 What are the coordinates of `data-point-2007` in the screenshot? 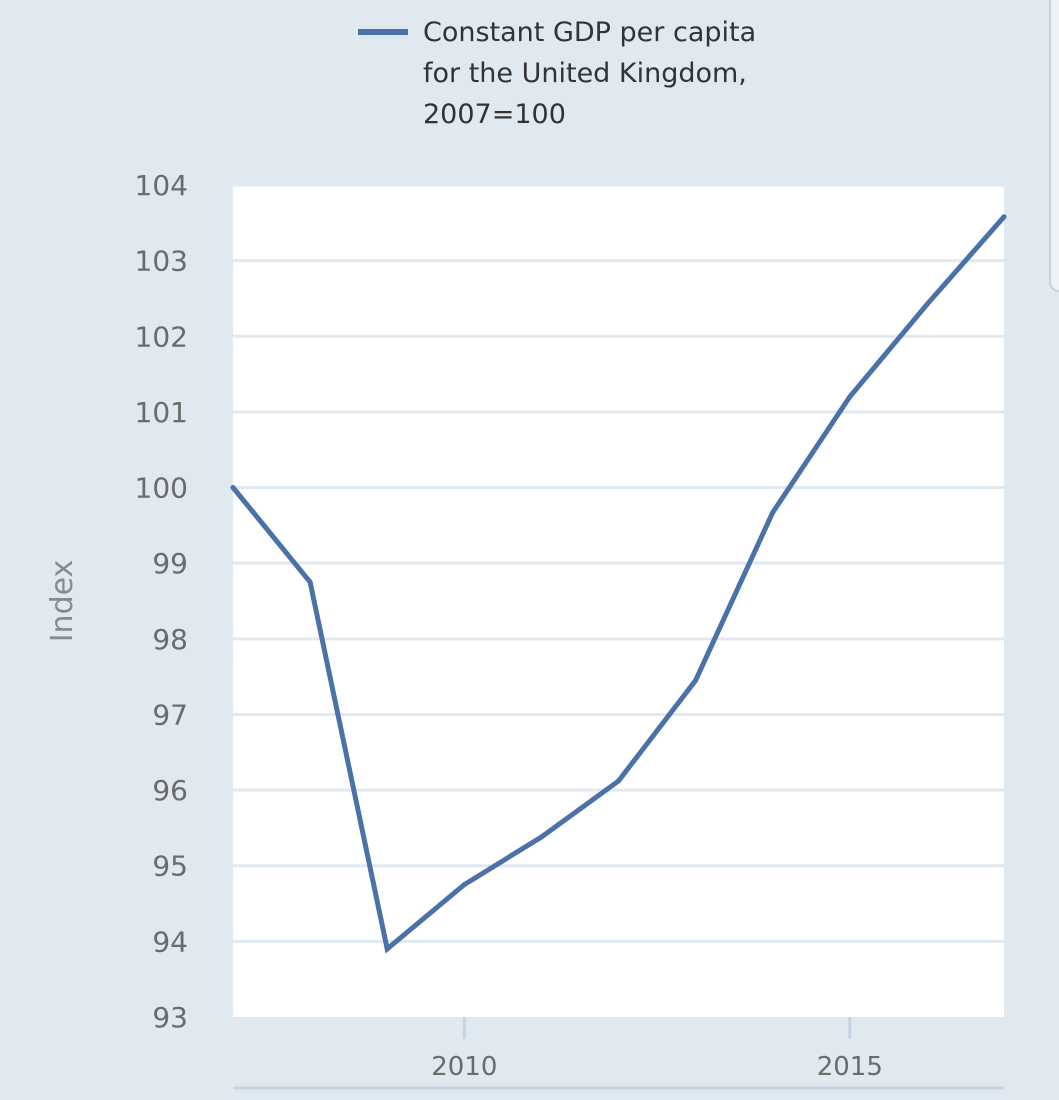 It's located at (233, 488).